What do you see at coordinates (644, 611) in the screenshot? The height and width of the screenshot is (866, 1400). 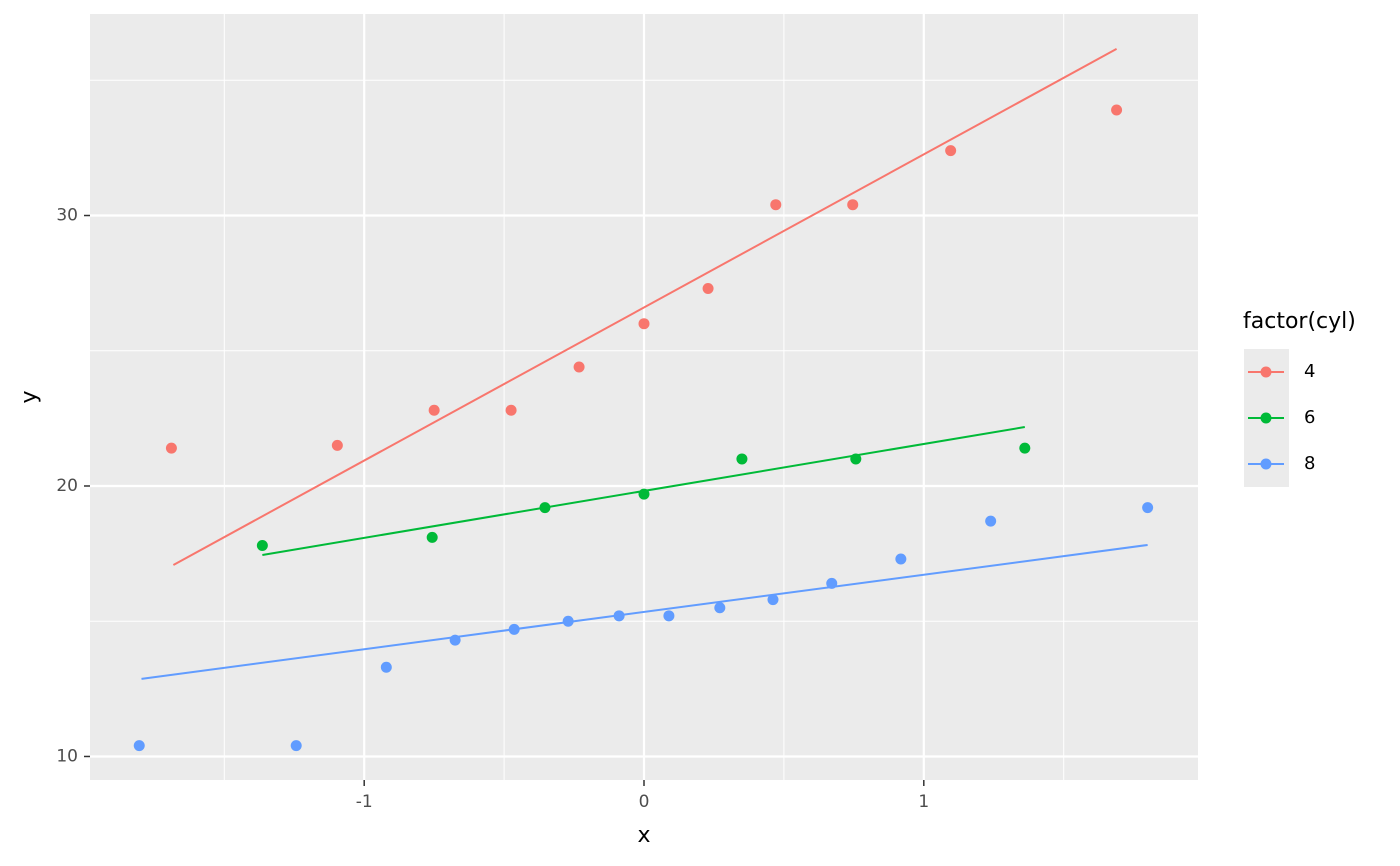 I see `fit-line` at bounding box center [644, 611].